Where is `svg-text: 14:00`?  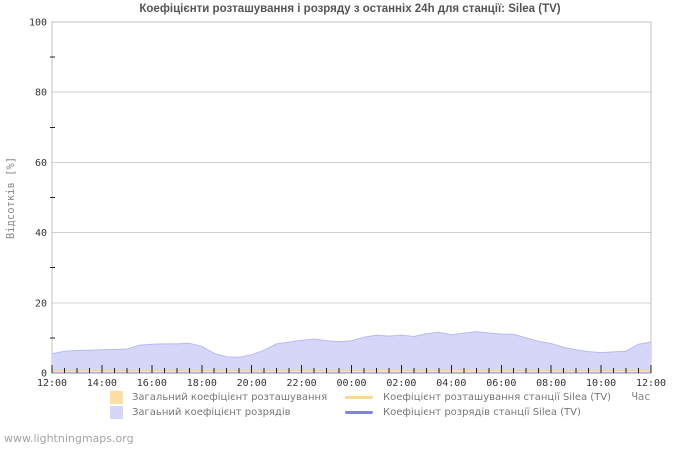
svg-text: 14:00 is located at coordinates (102, 383).